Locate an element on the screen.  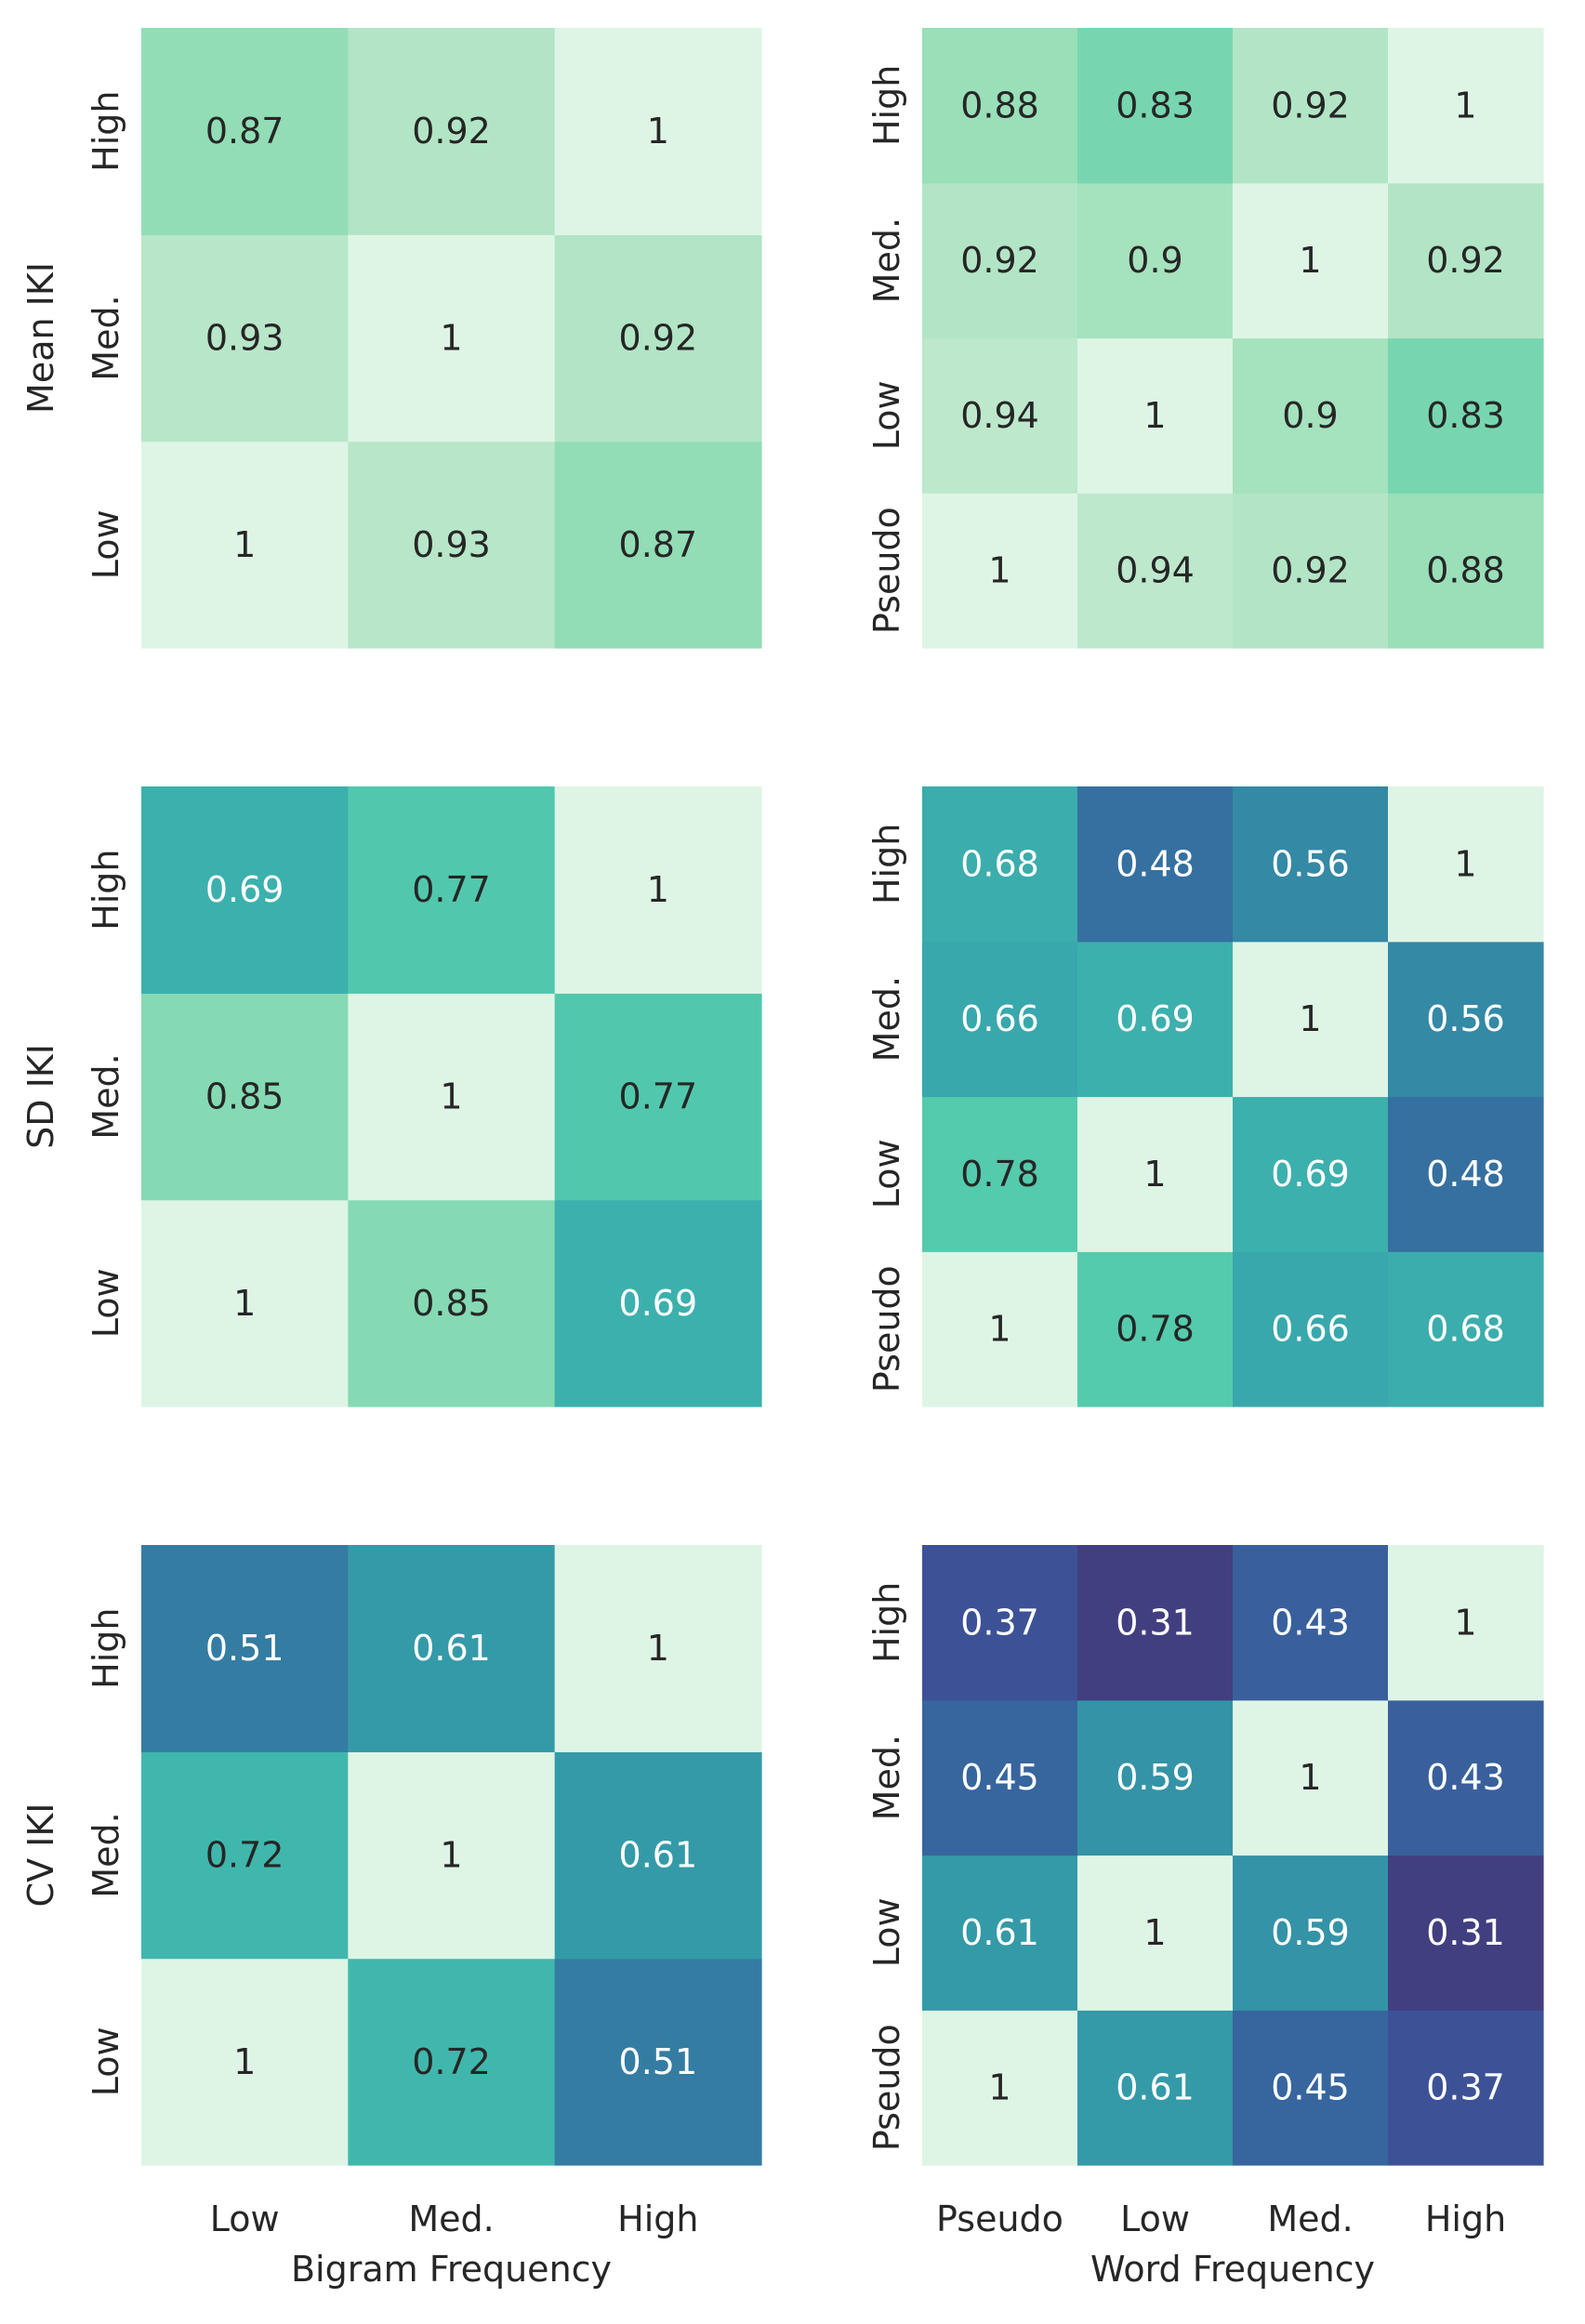
cell-value-label: 0.43 is located at coordinates (1310, 1622).